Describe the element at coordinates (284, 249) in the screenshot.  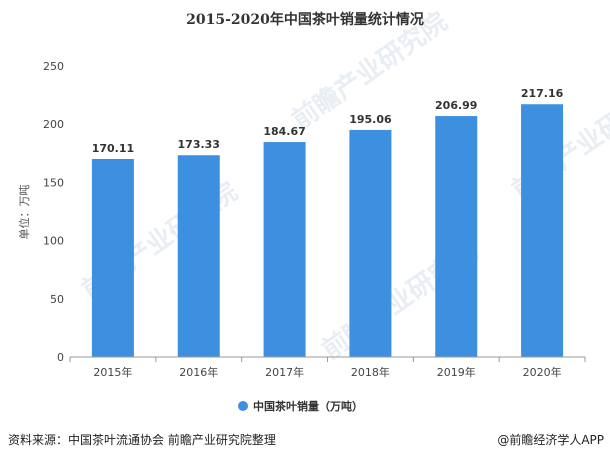
I see `bar-2017年` at that location.